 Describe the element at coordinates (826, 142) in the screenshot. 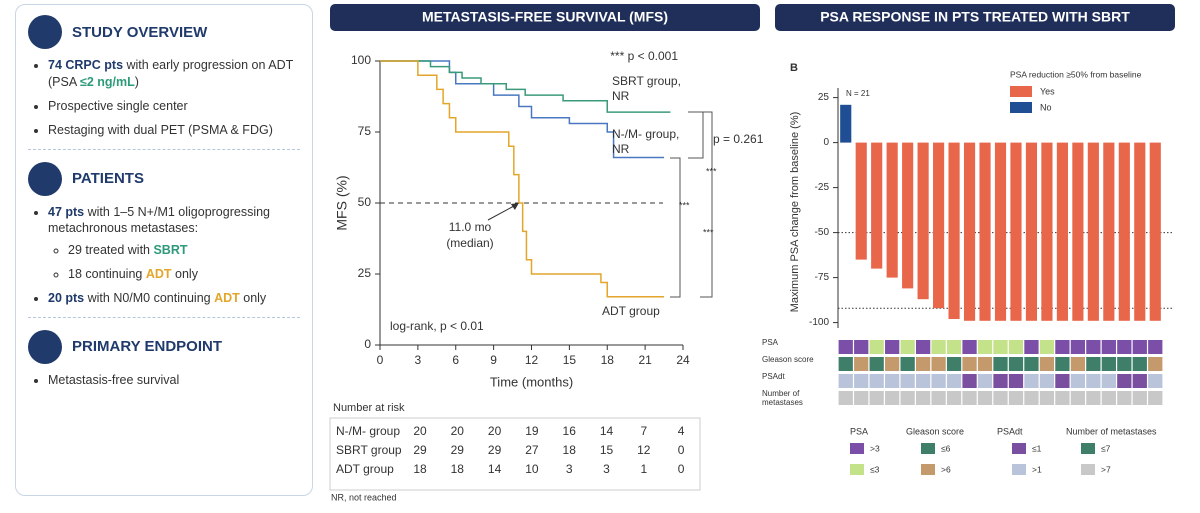

I see `y-tick-label: 0` at that location.